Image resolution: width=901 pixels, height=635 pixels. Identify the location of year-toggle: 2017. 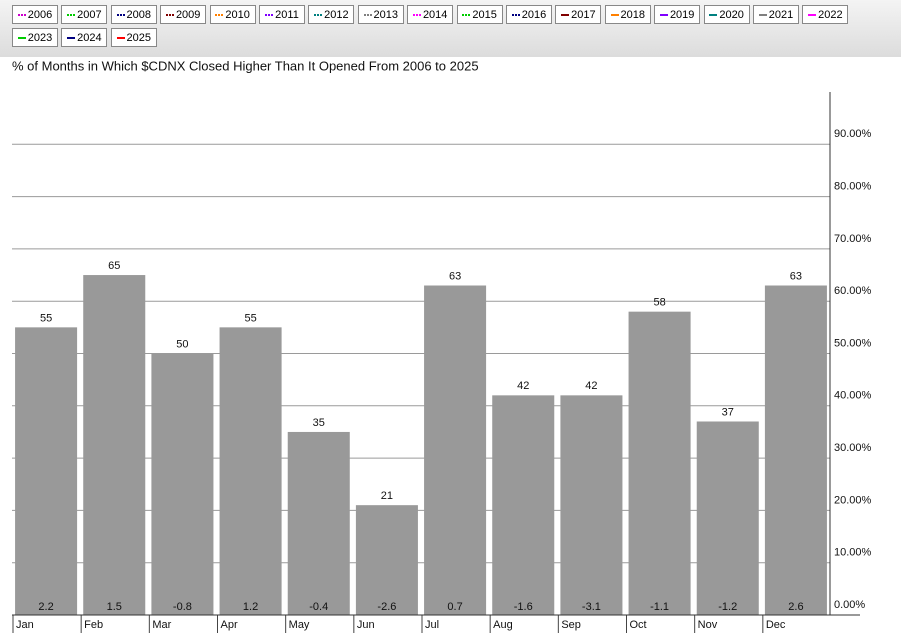
(578, 14).